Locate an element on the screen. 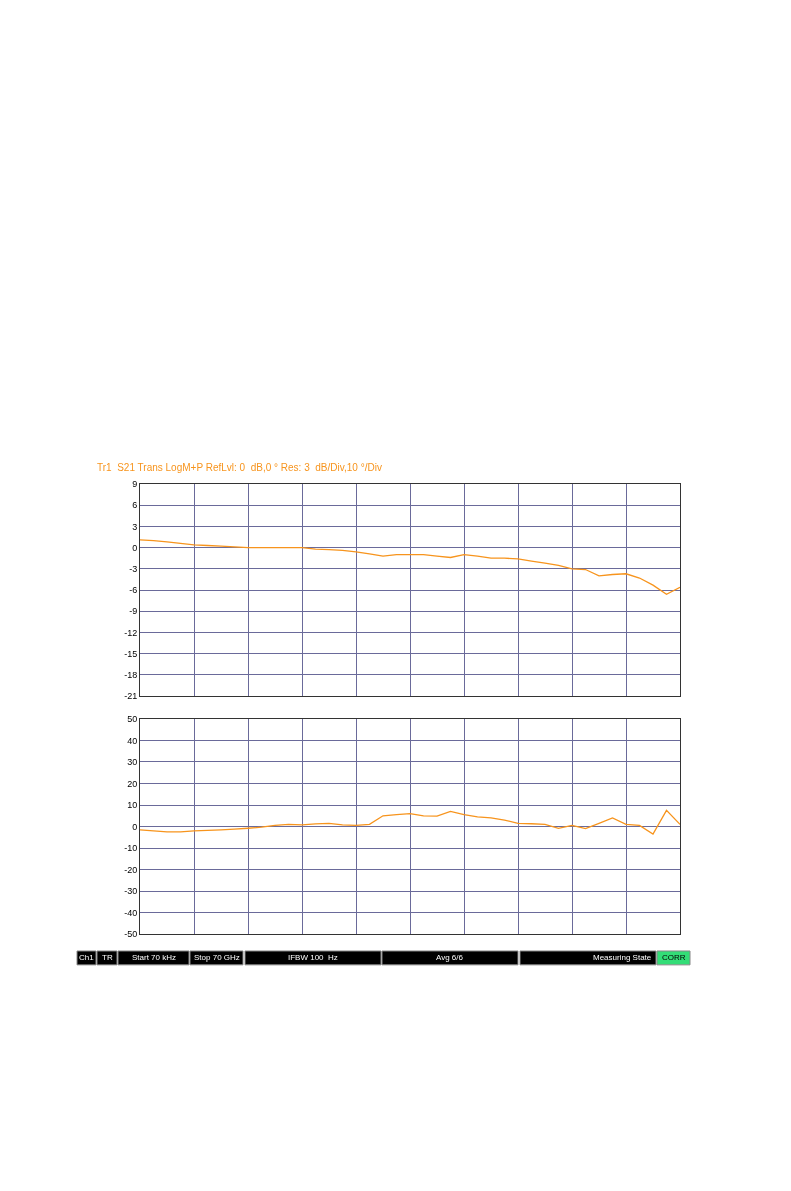 This screenshot has height=1191, width=791. y-tick-label: 6 is located at coordinates (135, 505).